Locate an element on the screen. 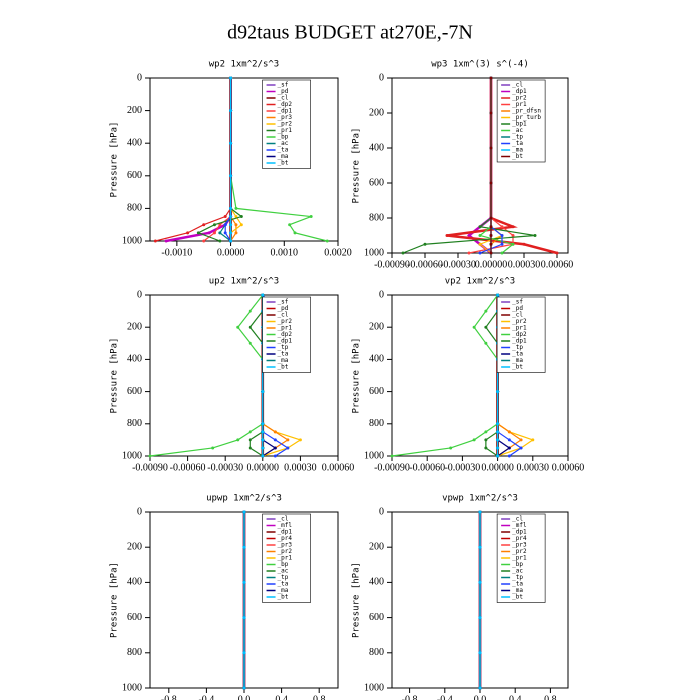 This screenshot has width=700, height=700. y-tick-label: 600 is located at coordinates (134, 617).